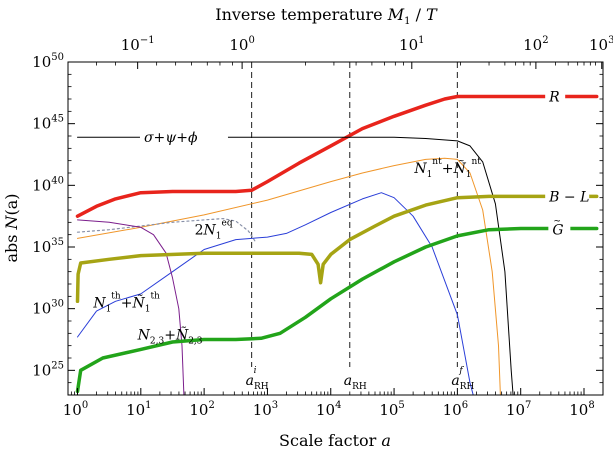 The width and height of the screenshot is (613, 453). I want to click on x-tick-label: 10³, so click(265, 409).